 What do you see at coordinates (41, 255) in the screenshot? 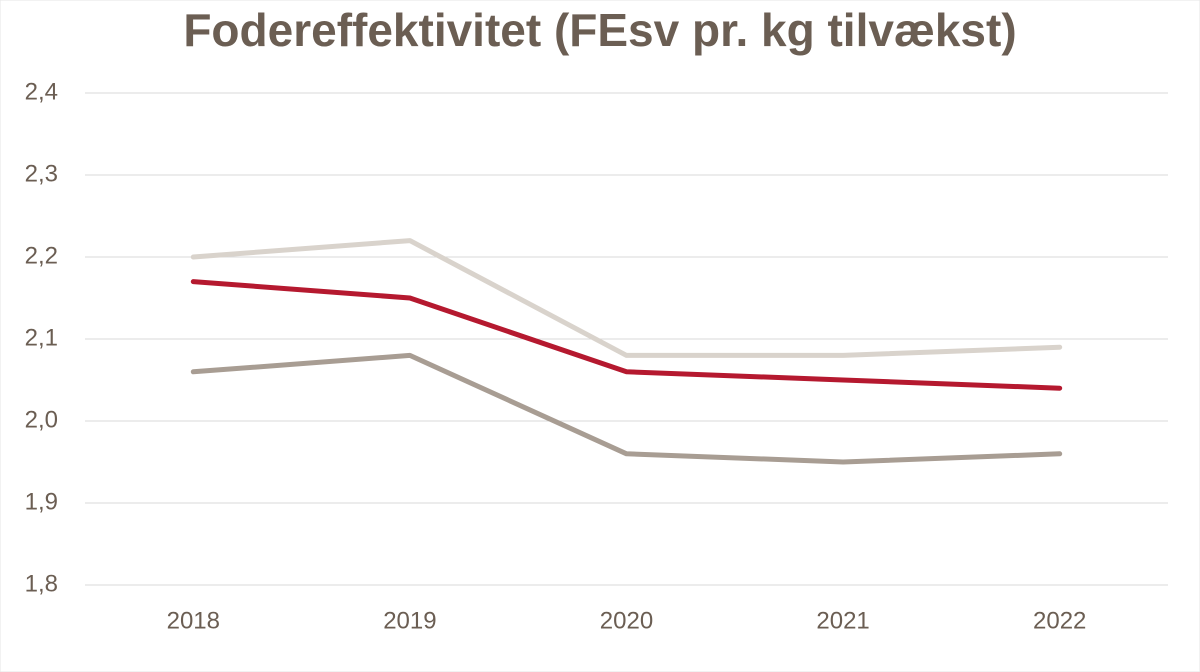
I see `y-tick-label: 2,2` at bounding box center [41, 255].